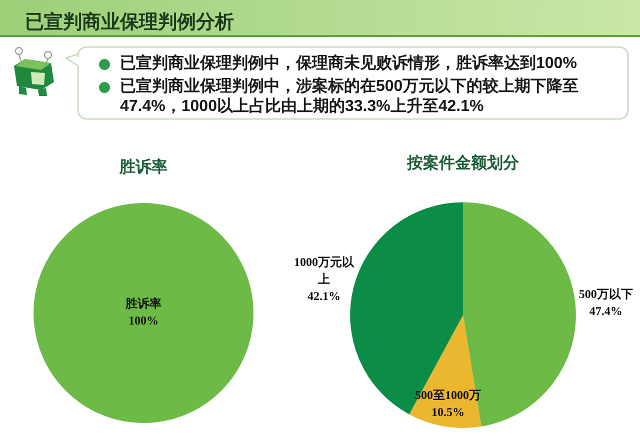 The width and height of the screenshot is (640, 443). I want to click on data-label: 42.1%, so click(324, 295).